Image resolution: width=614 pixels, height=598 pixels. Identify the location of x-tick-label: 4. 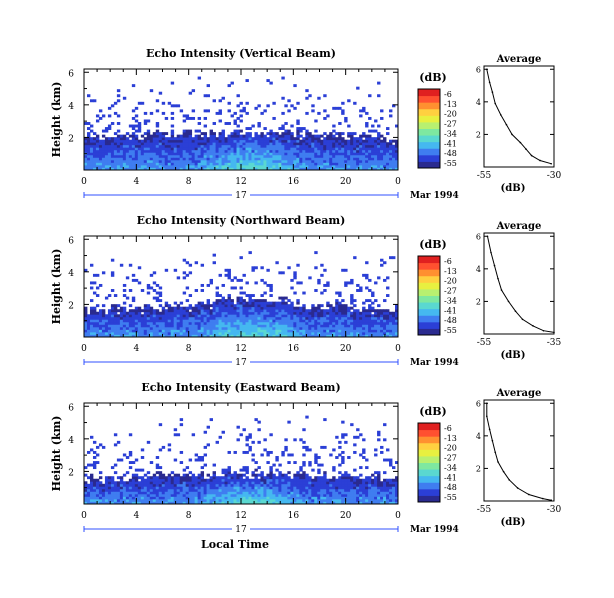
(136, 182).